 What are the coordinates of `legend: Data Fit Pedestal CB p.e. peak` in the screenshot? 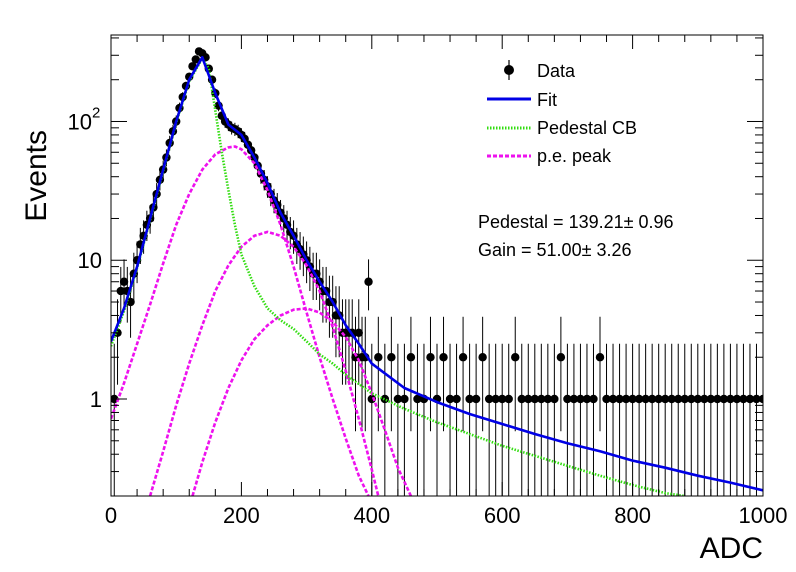 It's located at (562, 113).